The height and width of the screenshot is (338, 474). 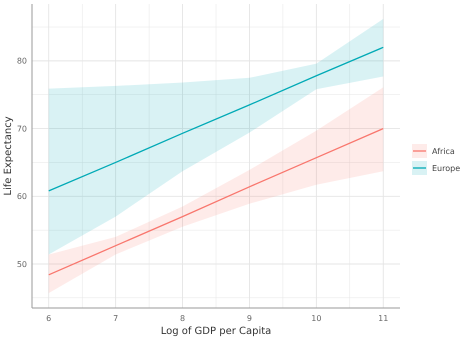 What do you see at coordinates (21, 129) in the screenshot?
I see `y-tick-label: 70` at bounding box center [21, 129].